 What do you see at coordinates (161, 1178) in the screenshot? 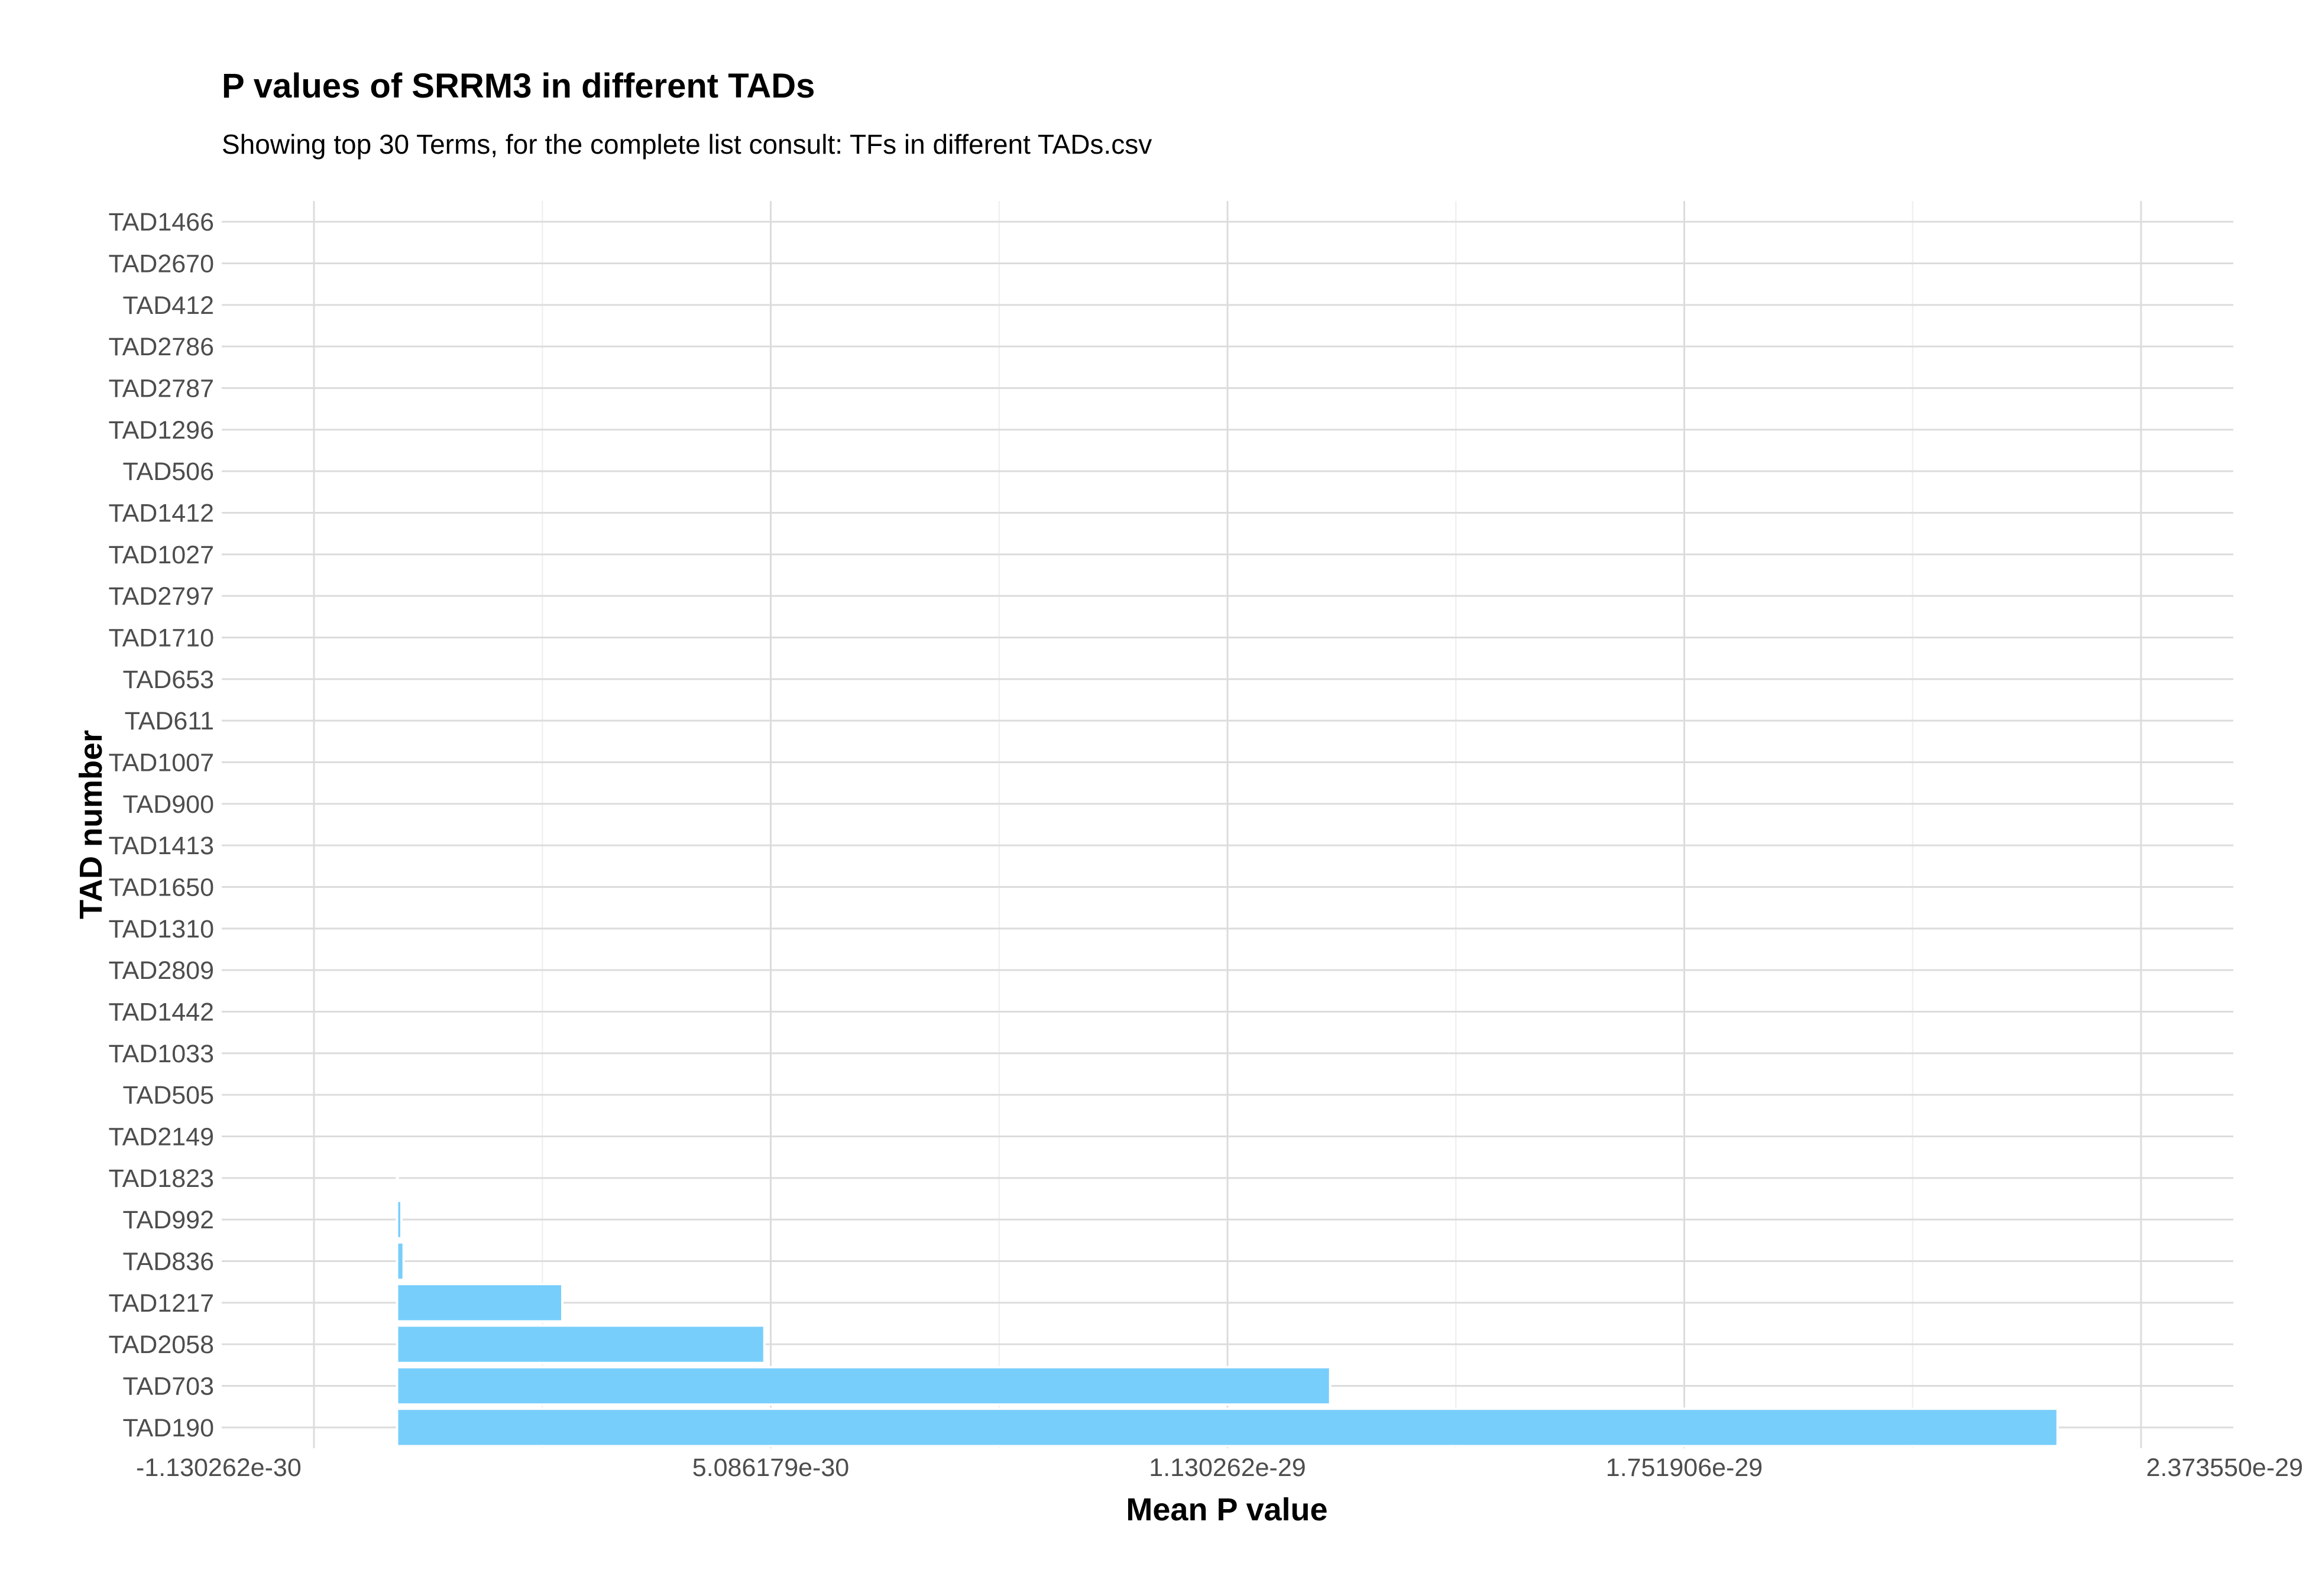
I see `y-tick-label: TAD1823` at bounding box center [161, 1178].